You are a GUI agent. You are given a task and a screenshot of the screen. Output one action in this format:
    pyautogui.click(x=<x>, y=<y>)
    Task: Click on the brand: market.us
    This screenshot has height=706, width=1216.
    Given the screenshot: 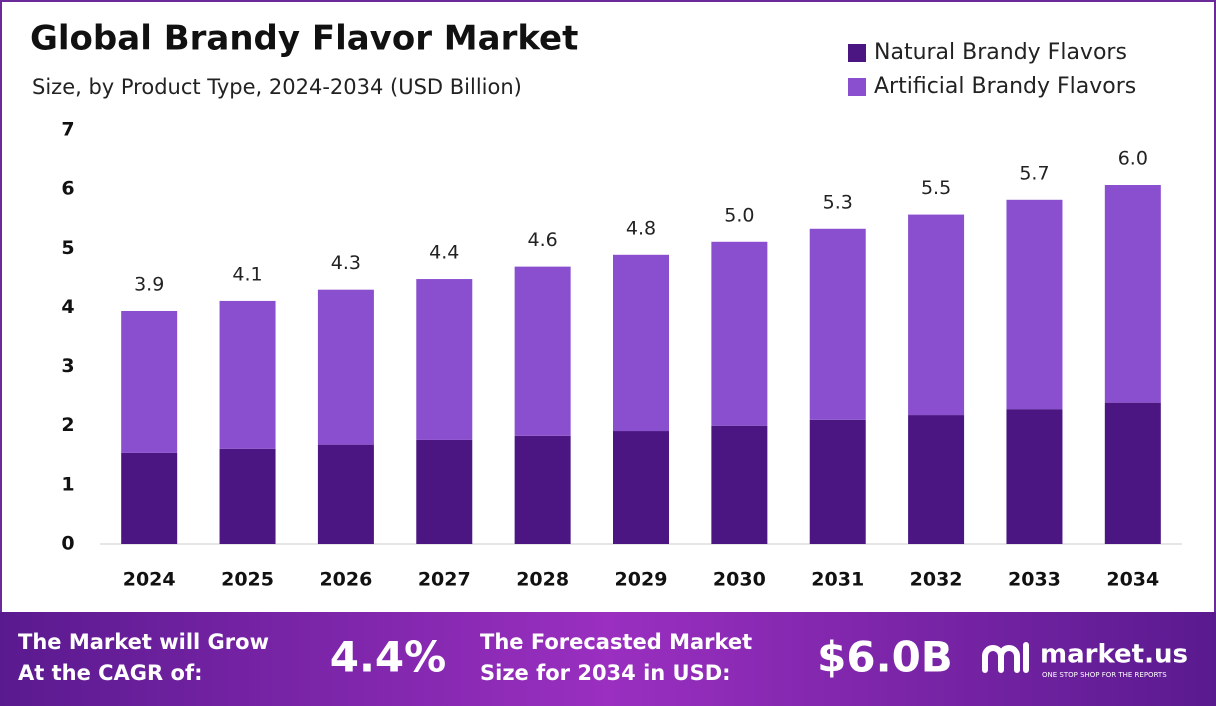 What is the action you would take?
    pyautogui.click(x=1114, y=655)
    